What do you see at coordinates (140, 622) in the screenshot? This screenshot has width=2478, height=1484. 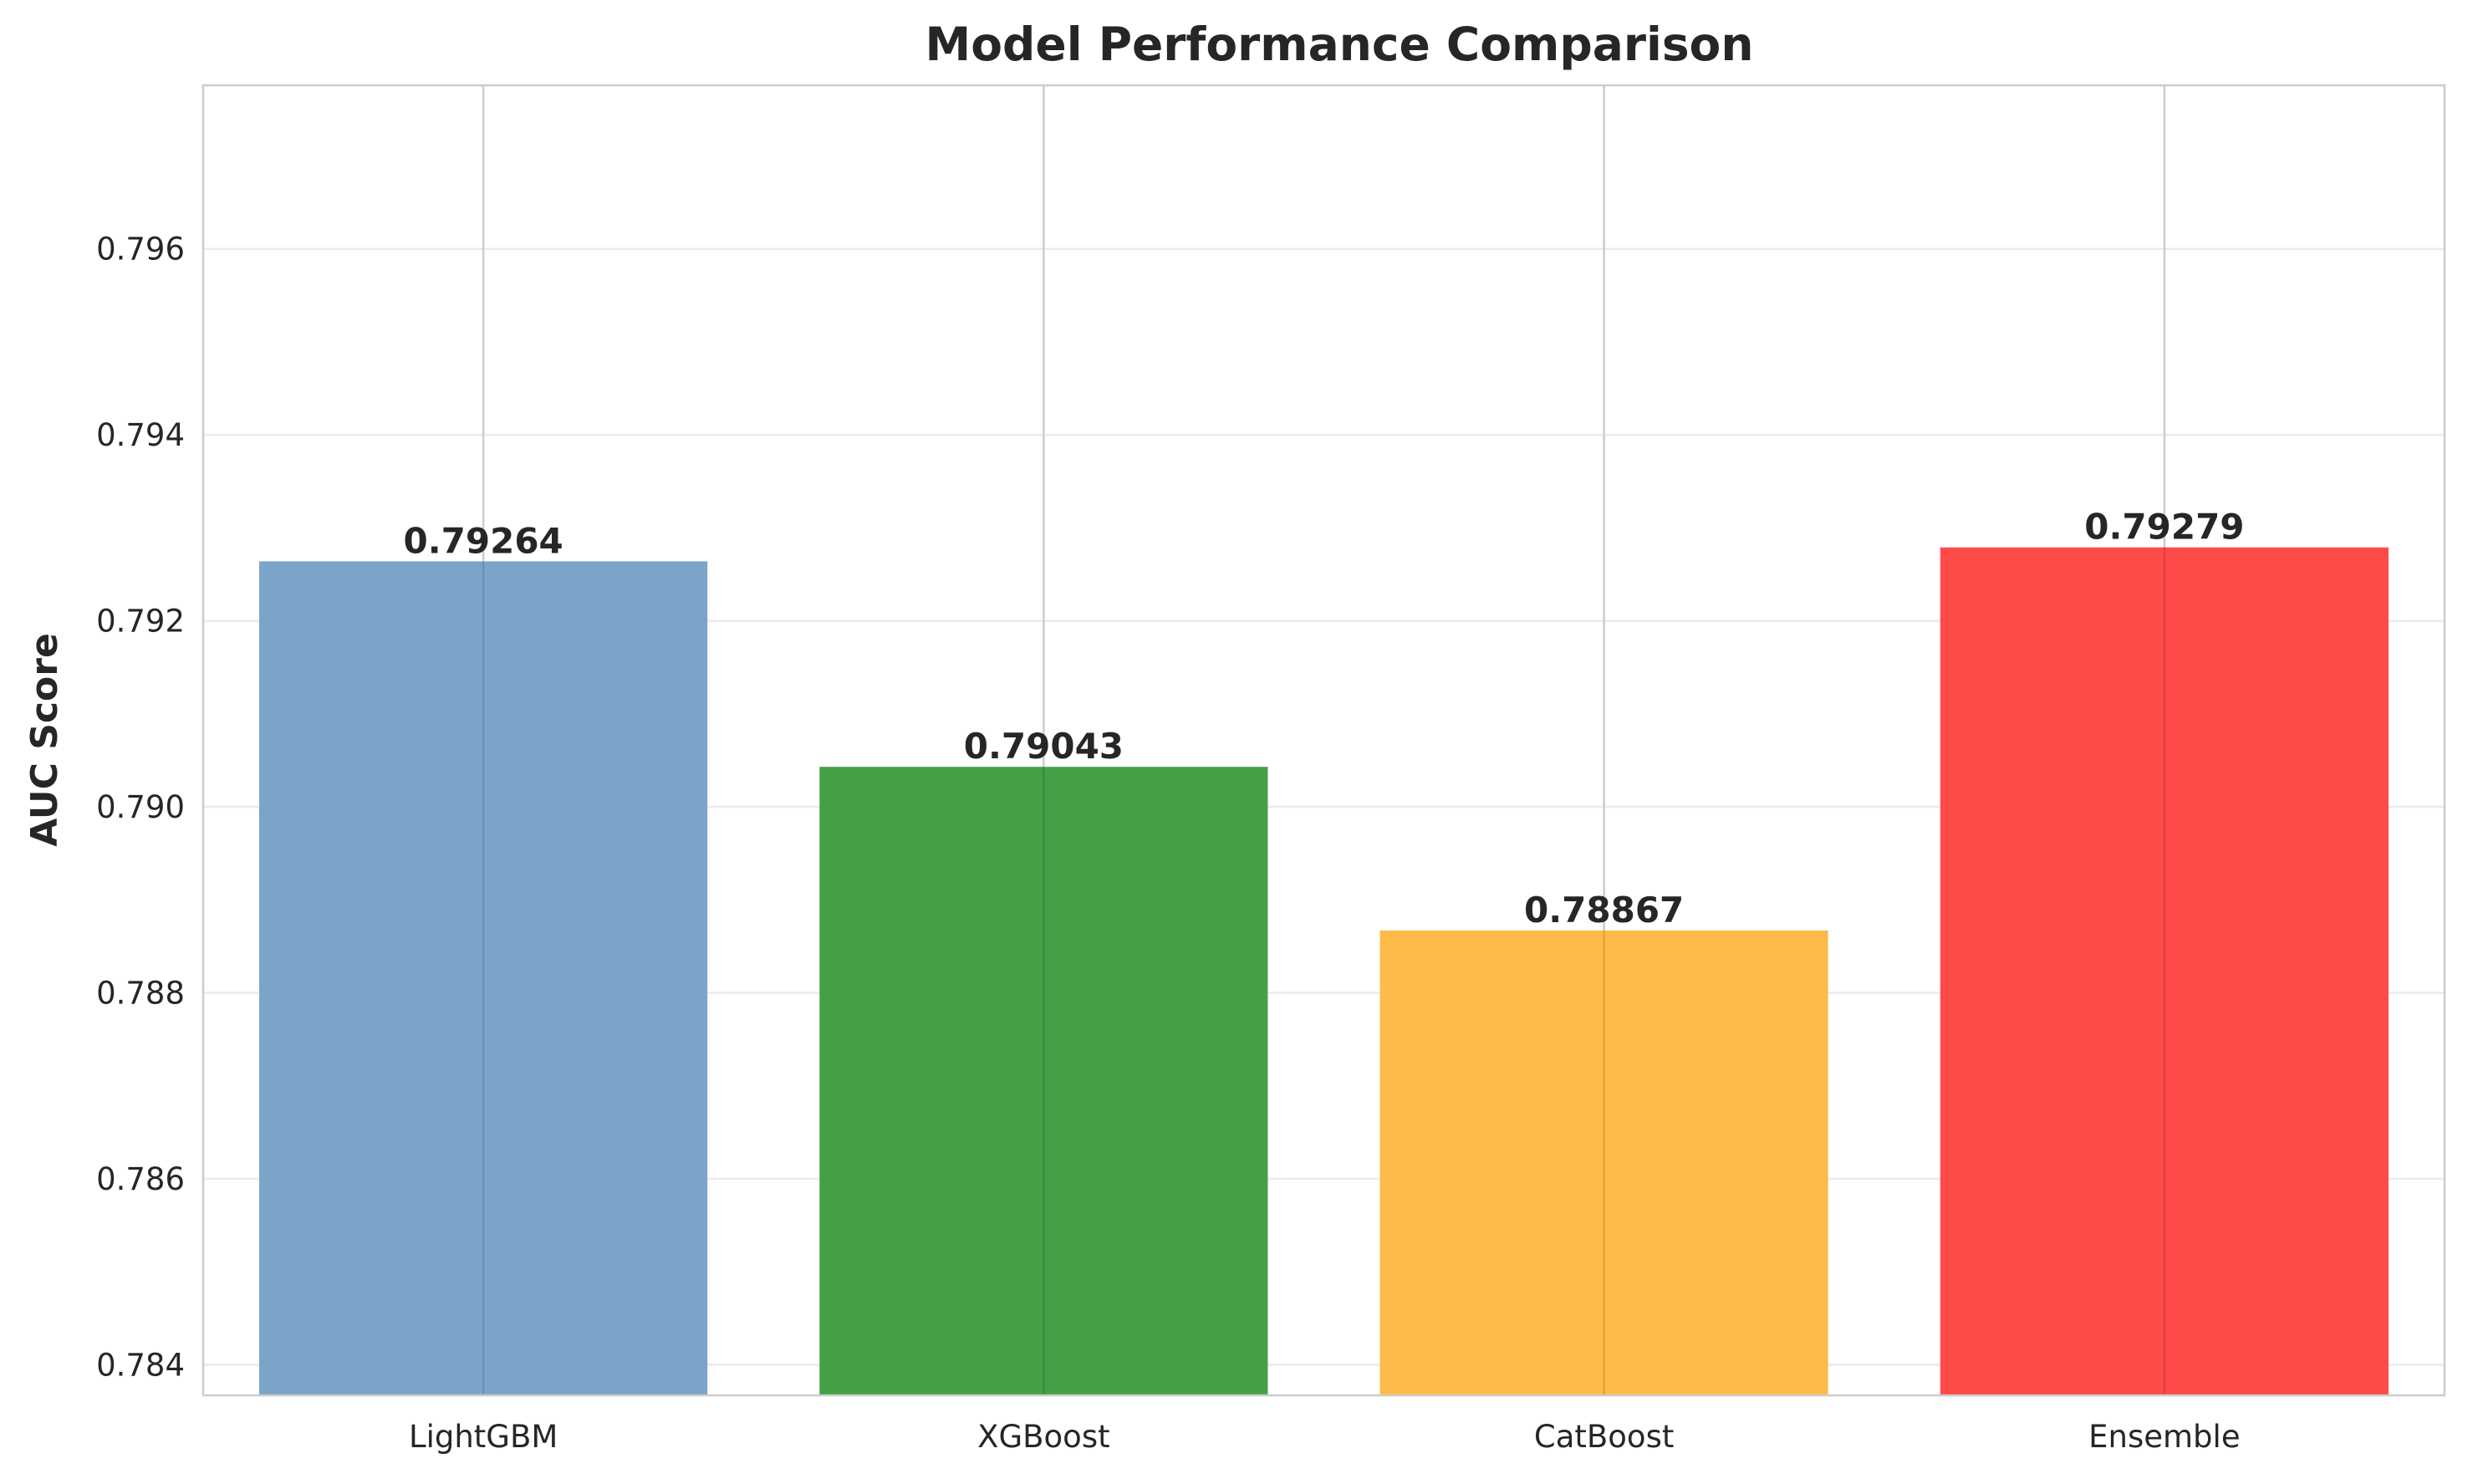 I see `y-tick-label: 0.792` at bounding box center [140, 622].